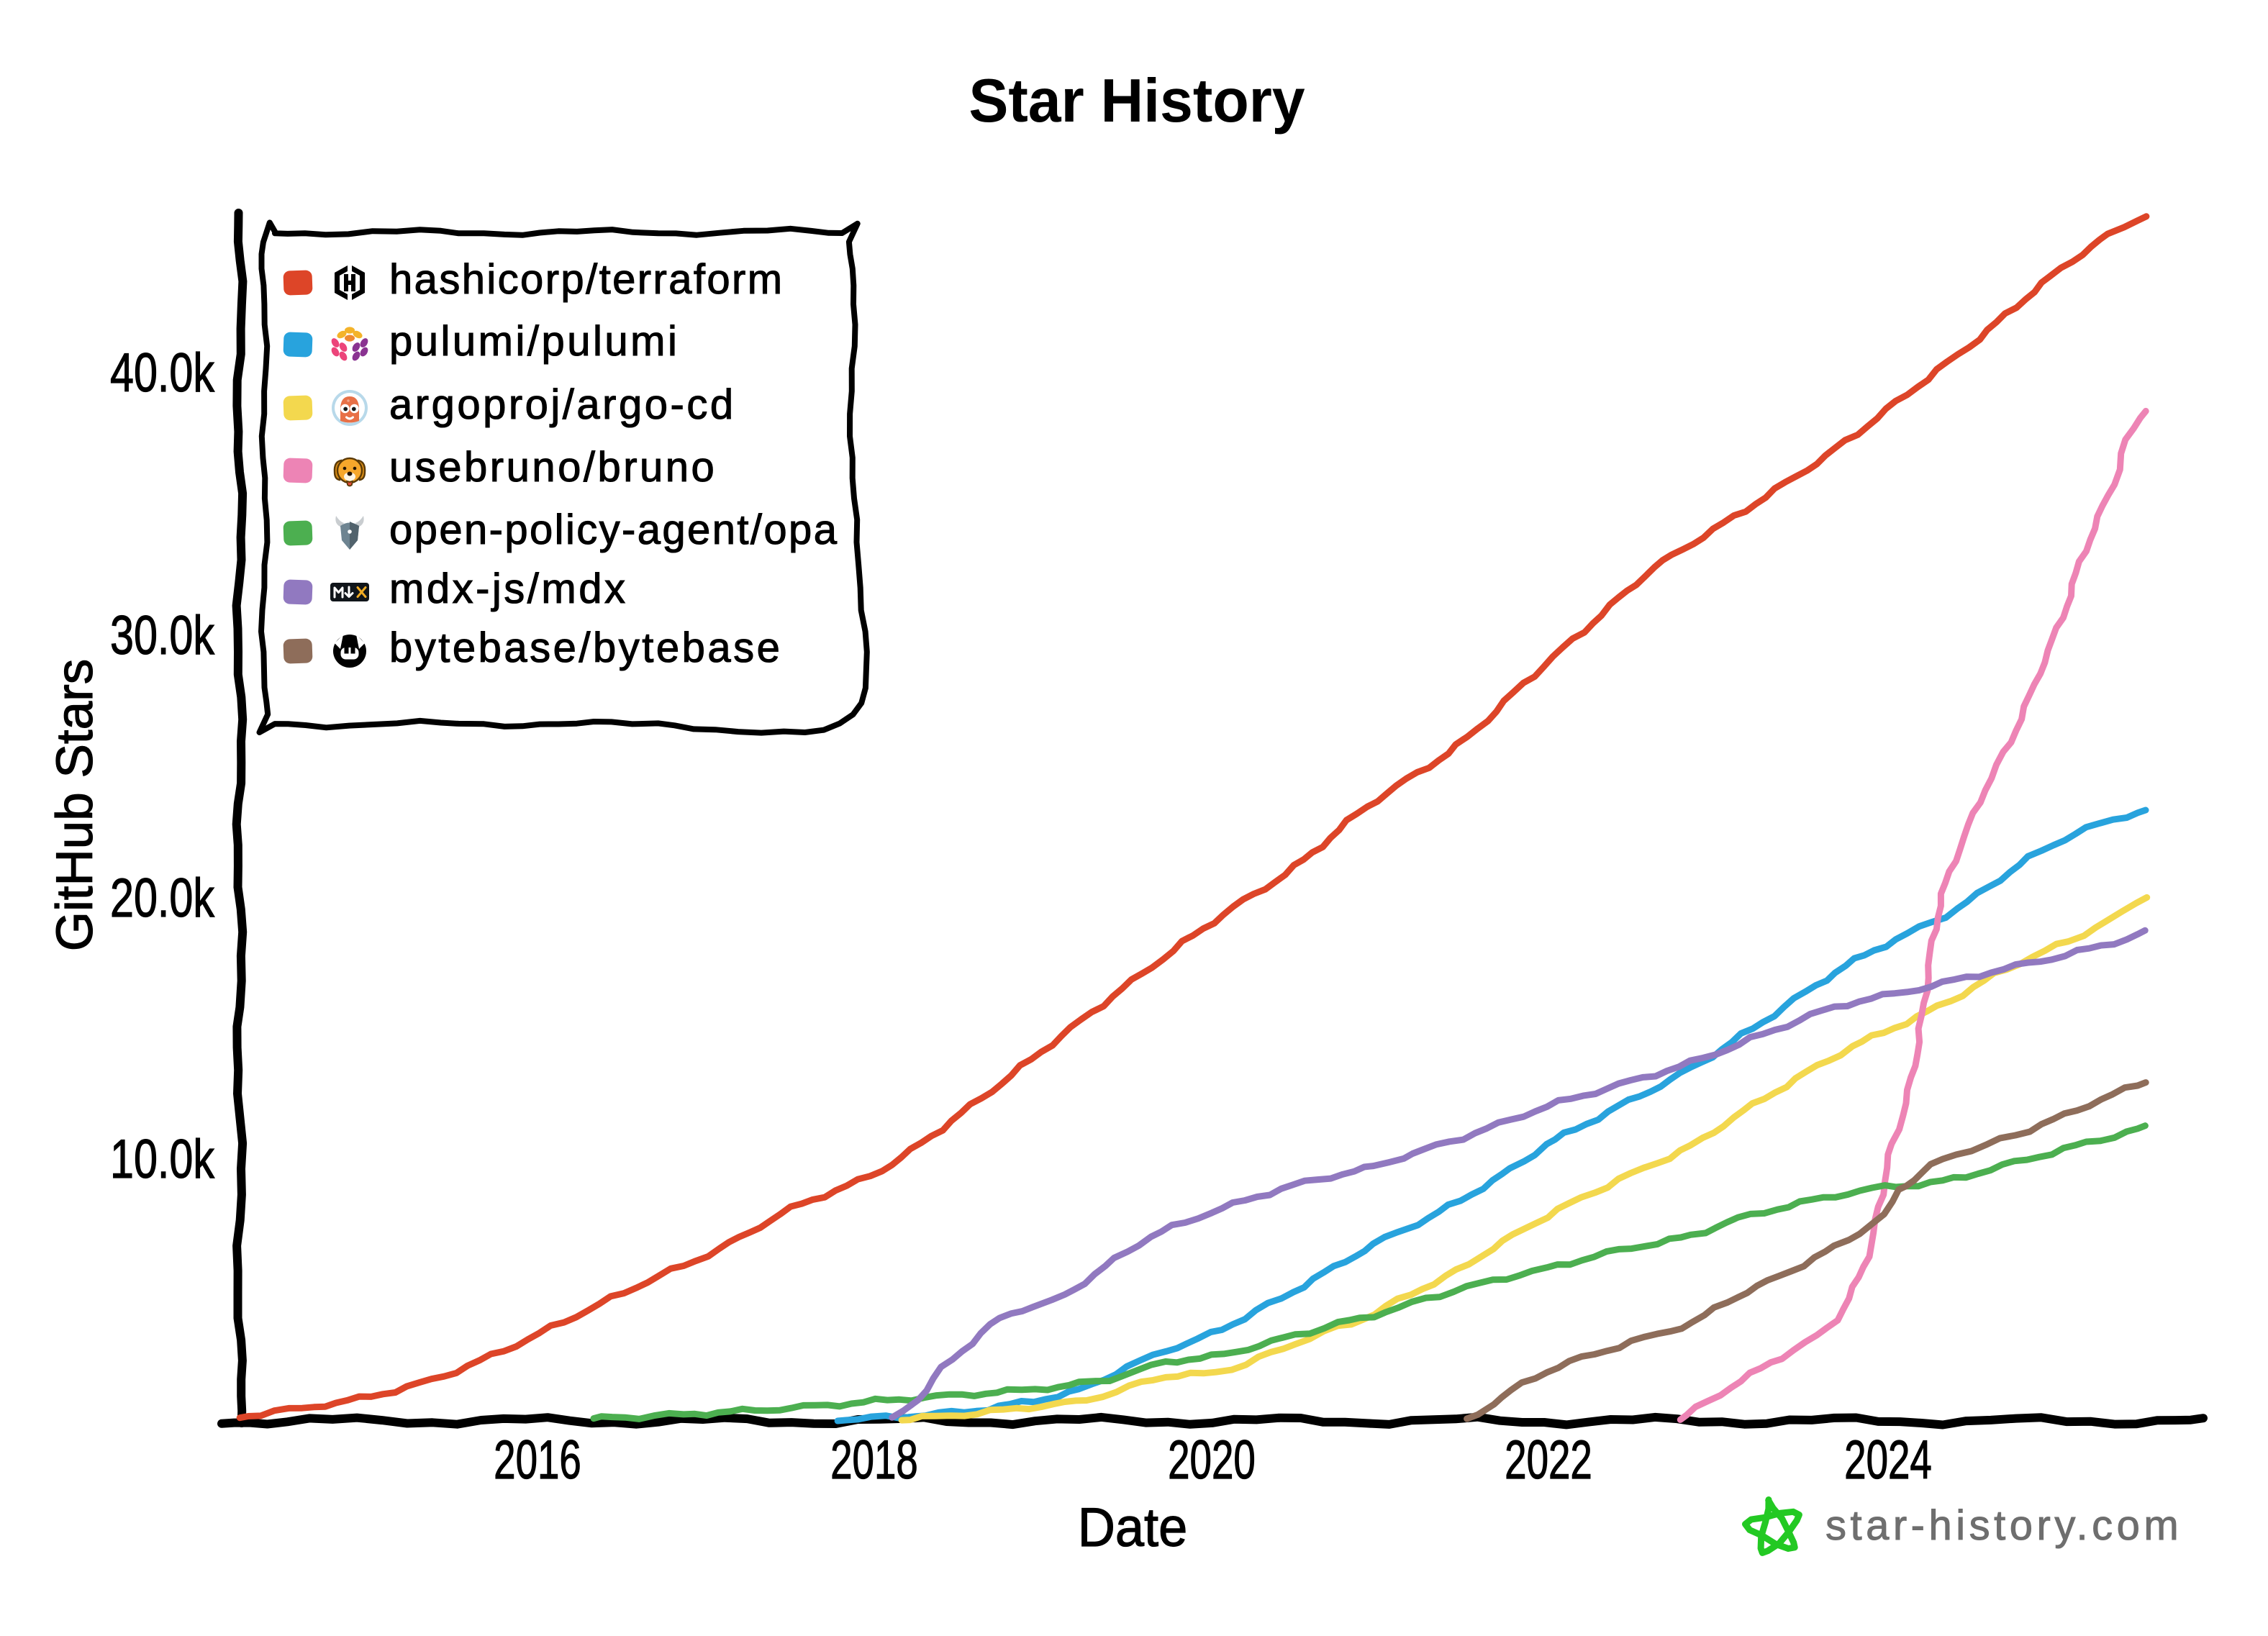  What do you see at coordinates (162, 636) in the screenshot?
I see `svg-text: 30.0k` at bounding box center [162, 636].